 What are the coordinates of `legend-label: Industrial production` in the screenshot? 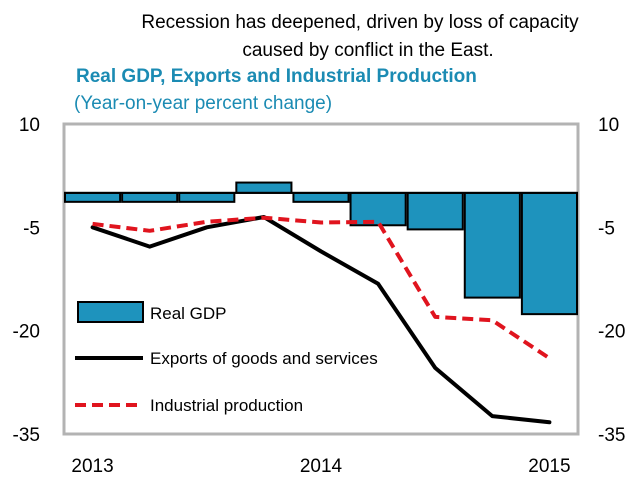 It's located at (226, 405).